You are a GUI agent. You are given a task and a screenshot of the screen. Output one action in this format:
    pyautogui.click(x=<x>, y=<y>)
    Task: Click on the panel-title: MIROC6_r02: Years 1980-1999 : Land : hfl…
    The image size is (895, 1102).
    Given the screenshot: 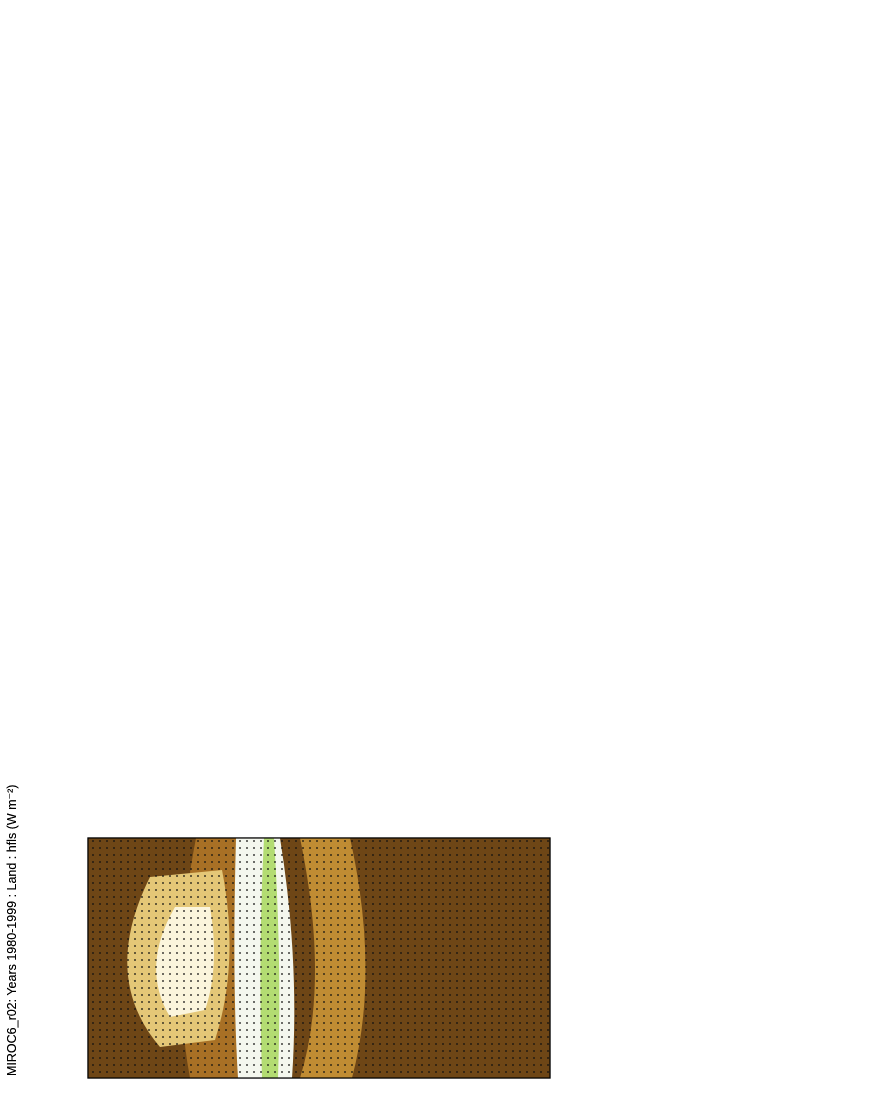 What is the action you would take?
    pyautogui.click(x=12, y=930)
    